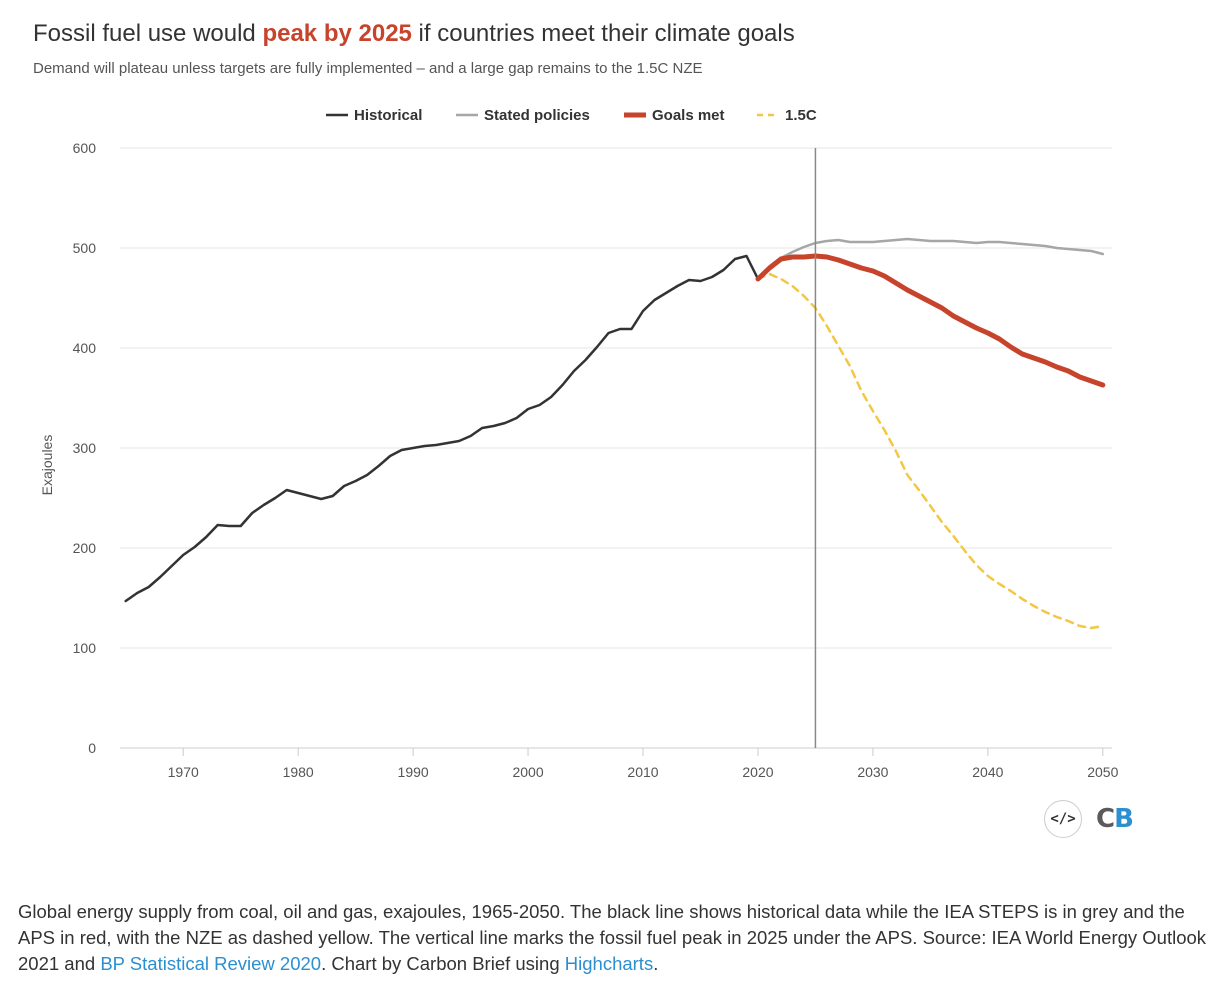 The image size is (1230, 1000). Describe the element at coordinates (85, 148) in the screenshot. I see `y-tick-label-600: 600` at that location.